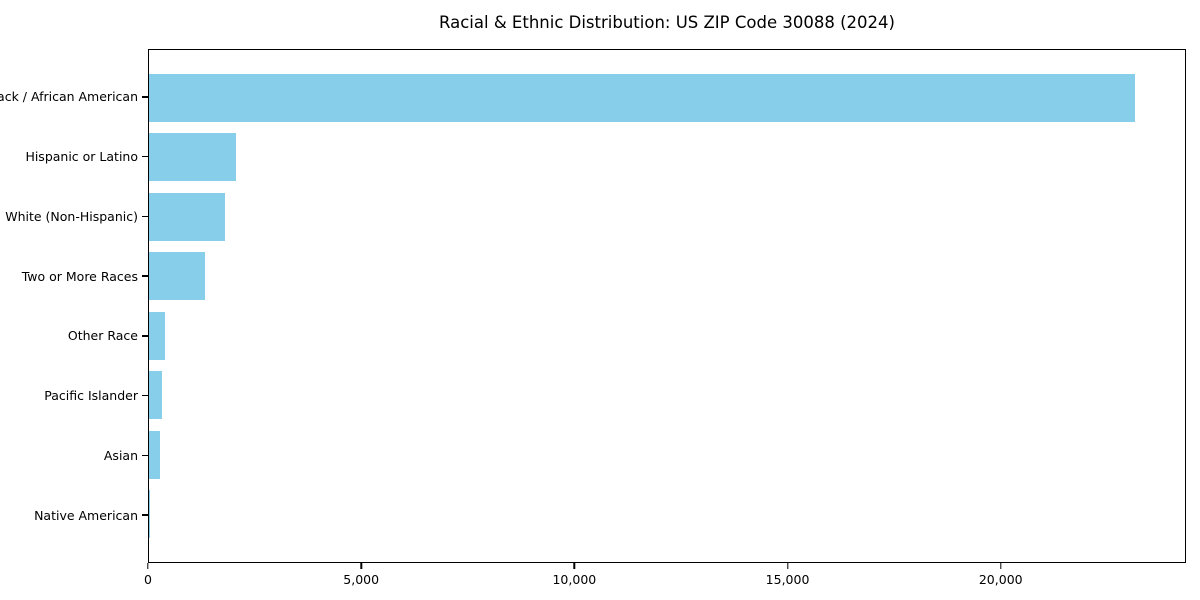  Describe the element at coordinates (361, 579) in the screenshot. I see `x-tick-label: 5,000` at that location.